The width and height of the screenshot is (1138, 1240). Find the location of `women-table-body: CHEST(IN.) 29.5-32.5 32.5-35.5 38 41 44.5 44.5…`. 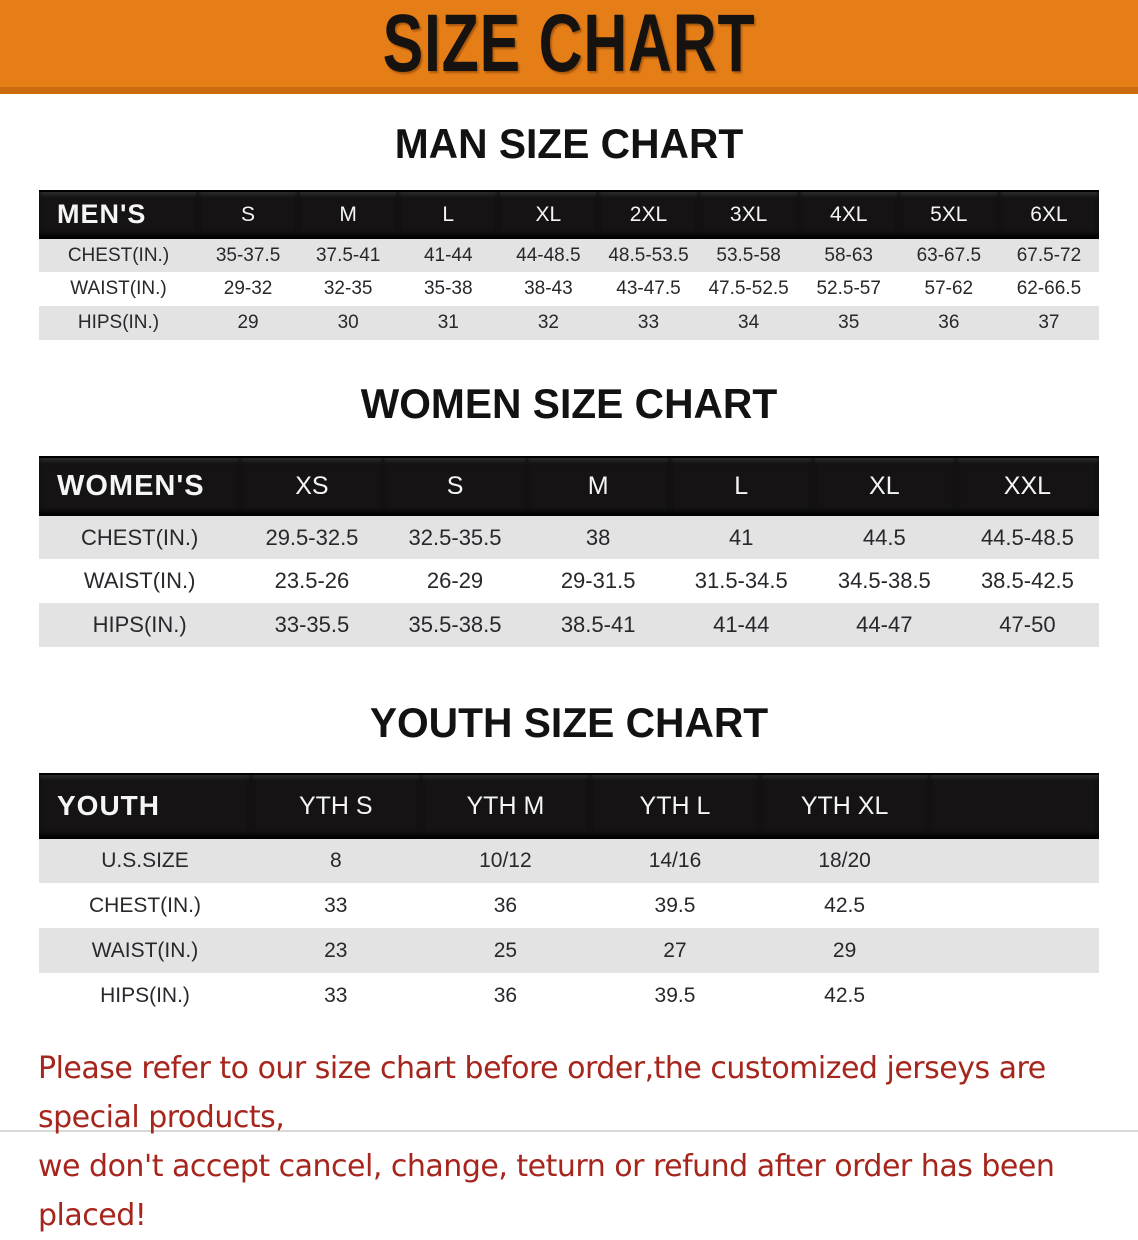

women-table-body: CHEST(IN.) 29.5-32.5 32.5-35.5 38 41 44.5 44.5… is located at coordinates (569, 581).